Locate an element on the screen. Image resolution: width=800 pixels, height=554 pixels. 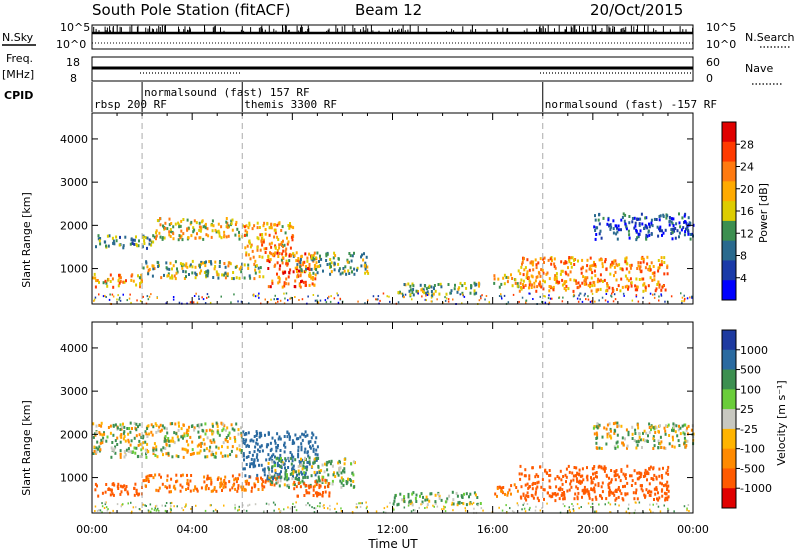
nsky-label: N.Sky is located at coordinates (18, 37).